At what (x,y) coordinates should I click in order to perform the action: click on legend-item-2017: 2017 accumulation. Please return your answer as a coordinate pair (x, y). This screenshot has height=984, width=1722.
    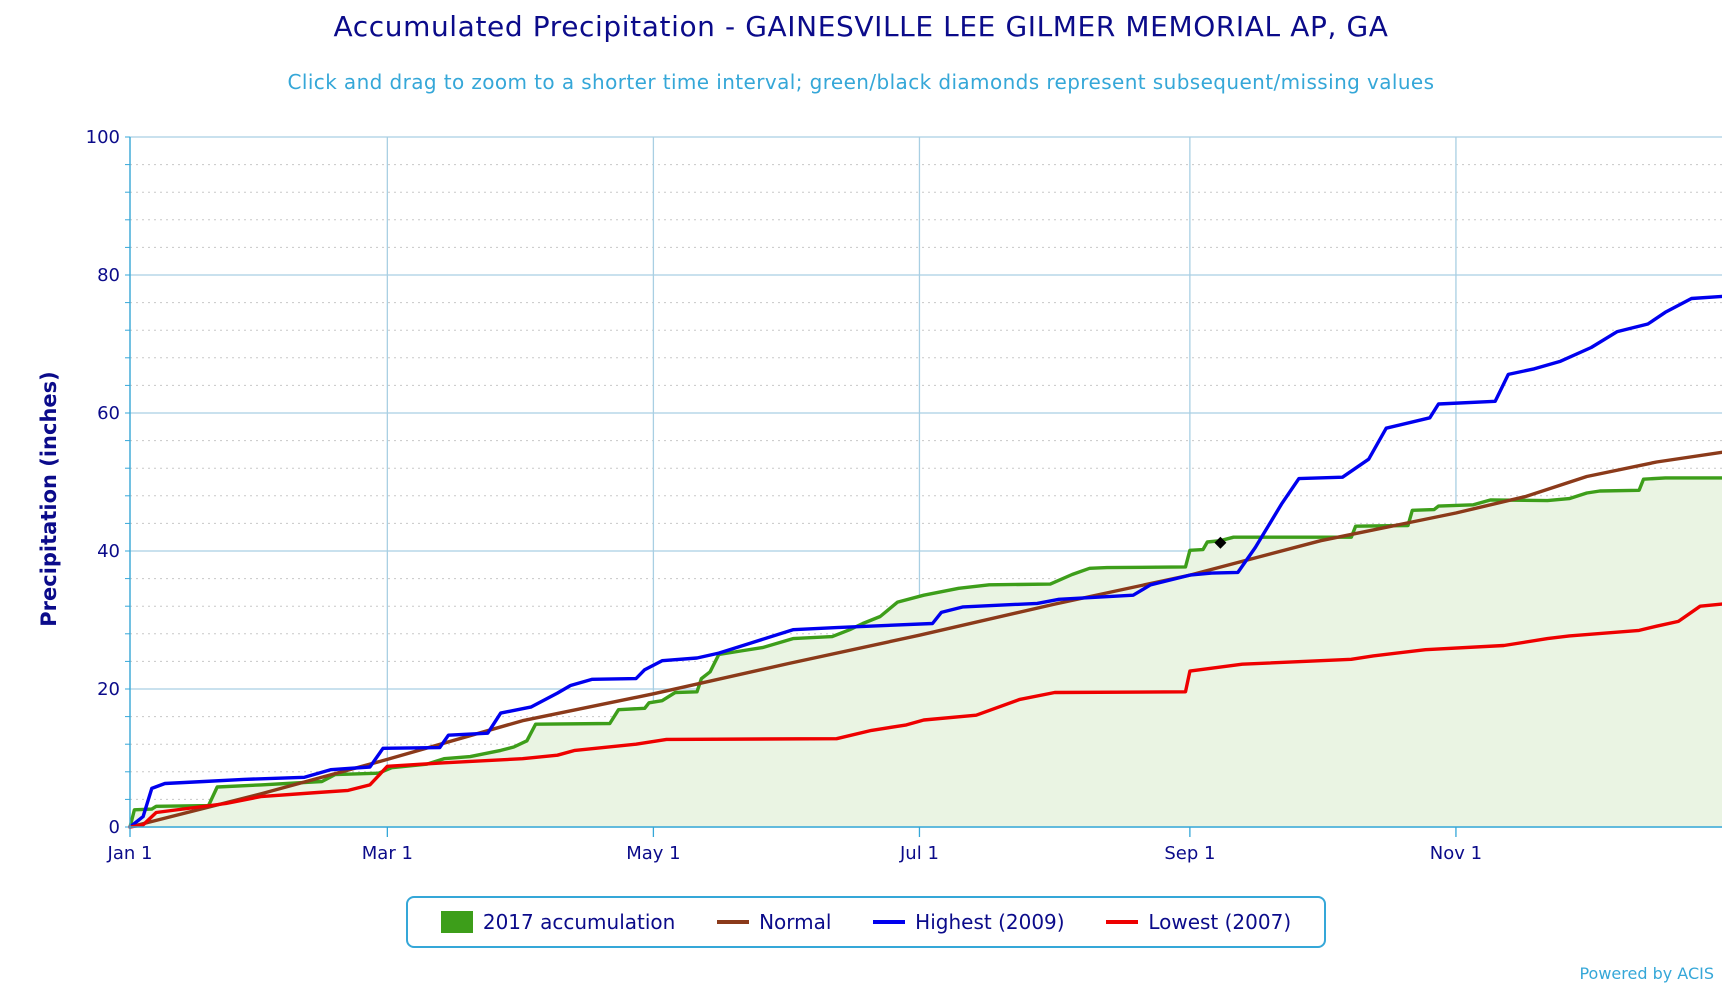
    Looking at the image, I should click on (558, 922).